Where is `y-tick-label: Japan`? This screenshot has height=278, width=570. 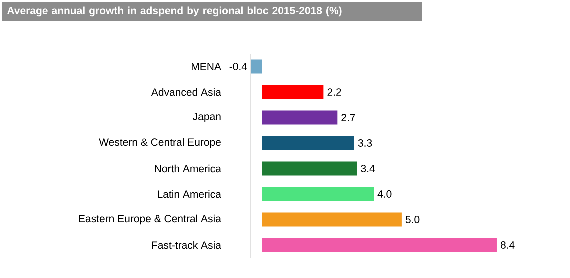 y-tick-label: Japan is located at coordinates (207, 117).